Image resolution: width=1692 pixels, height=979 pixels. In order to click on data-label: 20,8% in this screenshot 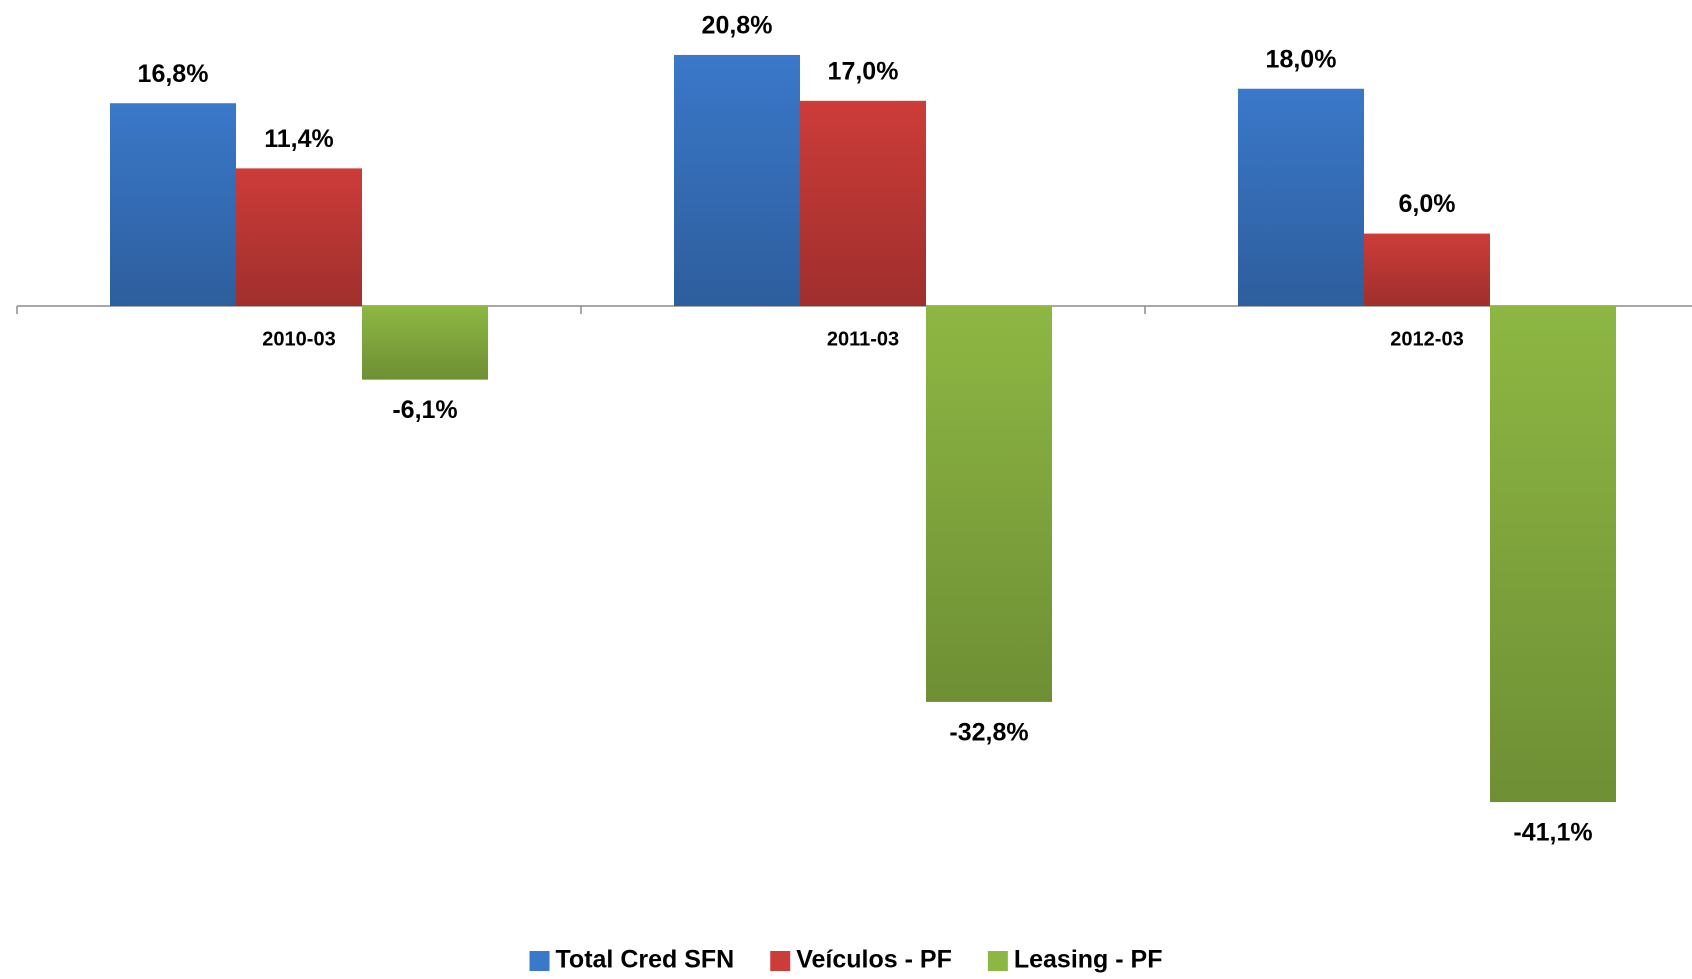, I will do `click(737, 26)`.